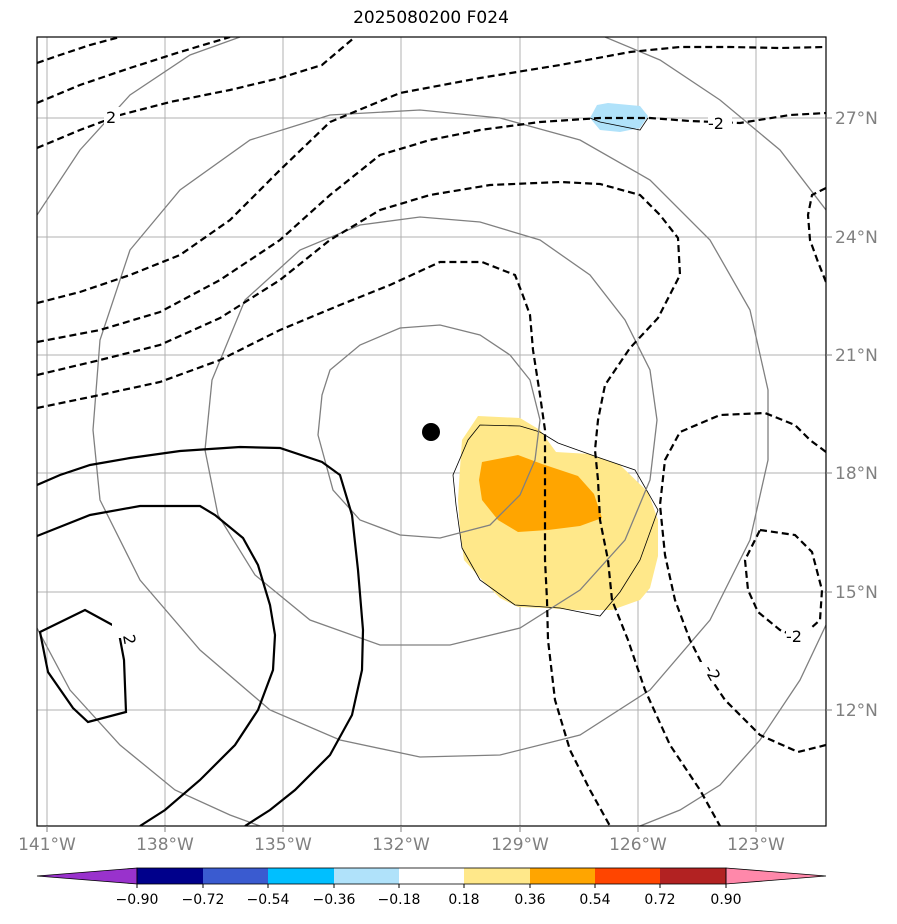 The width and height of the screenshot is (897, 924). I want to click on lat-label-21n: 21°N, so click(856, 356).